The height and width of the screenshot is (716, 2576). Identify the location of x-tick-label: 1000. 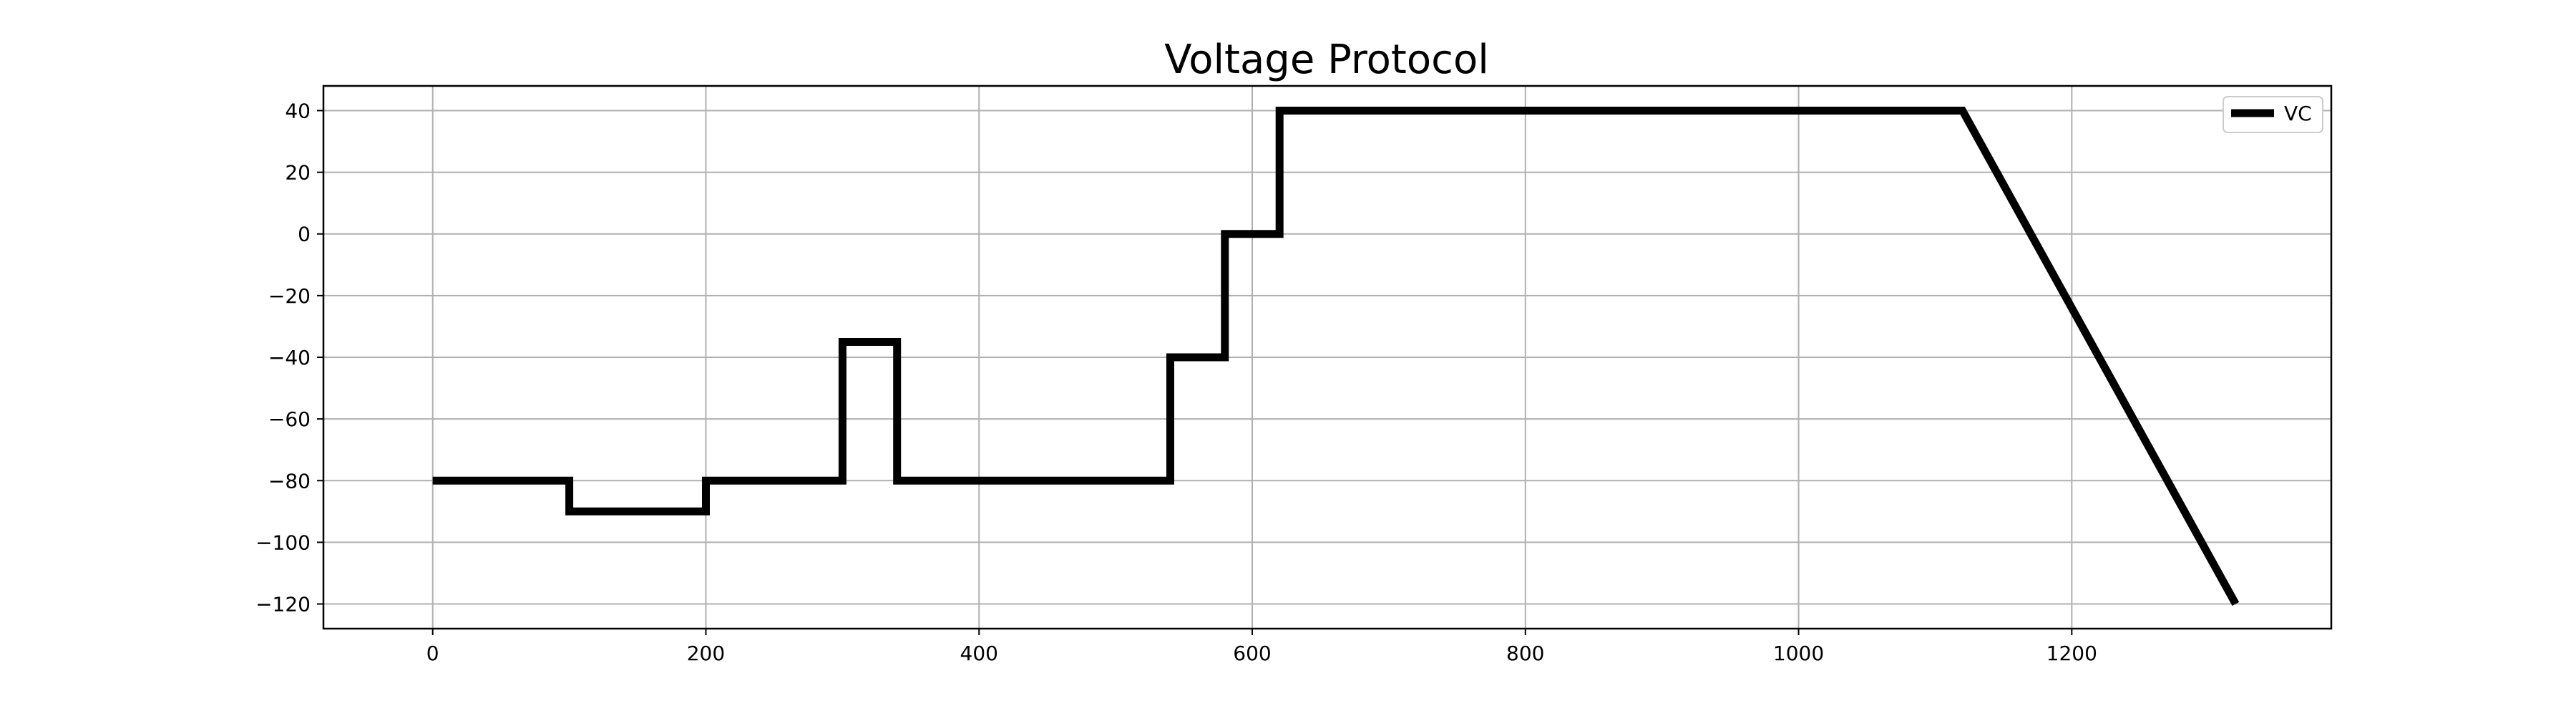
(1798, 653).